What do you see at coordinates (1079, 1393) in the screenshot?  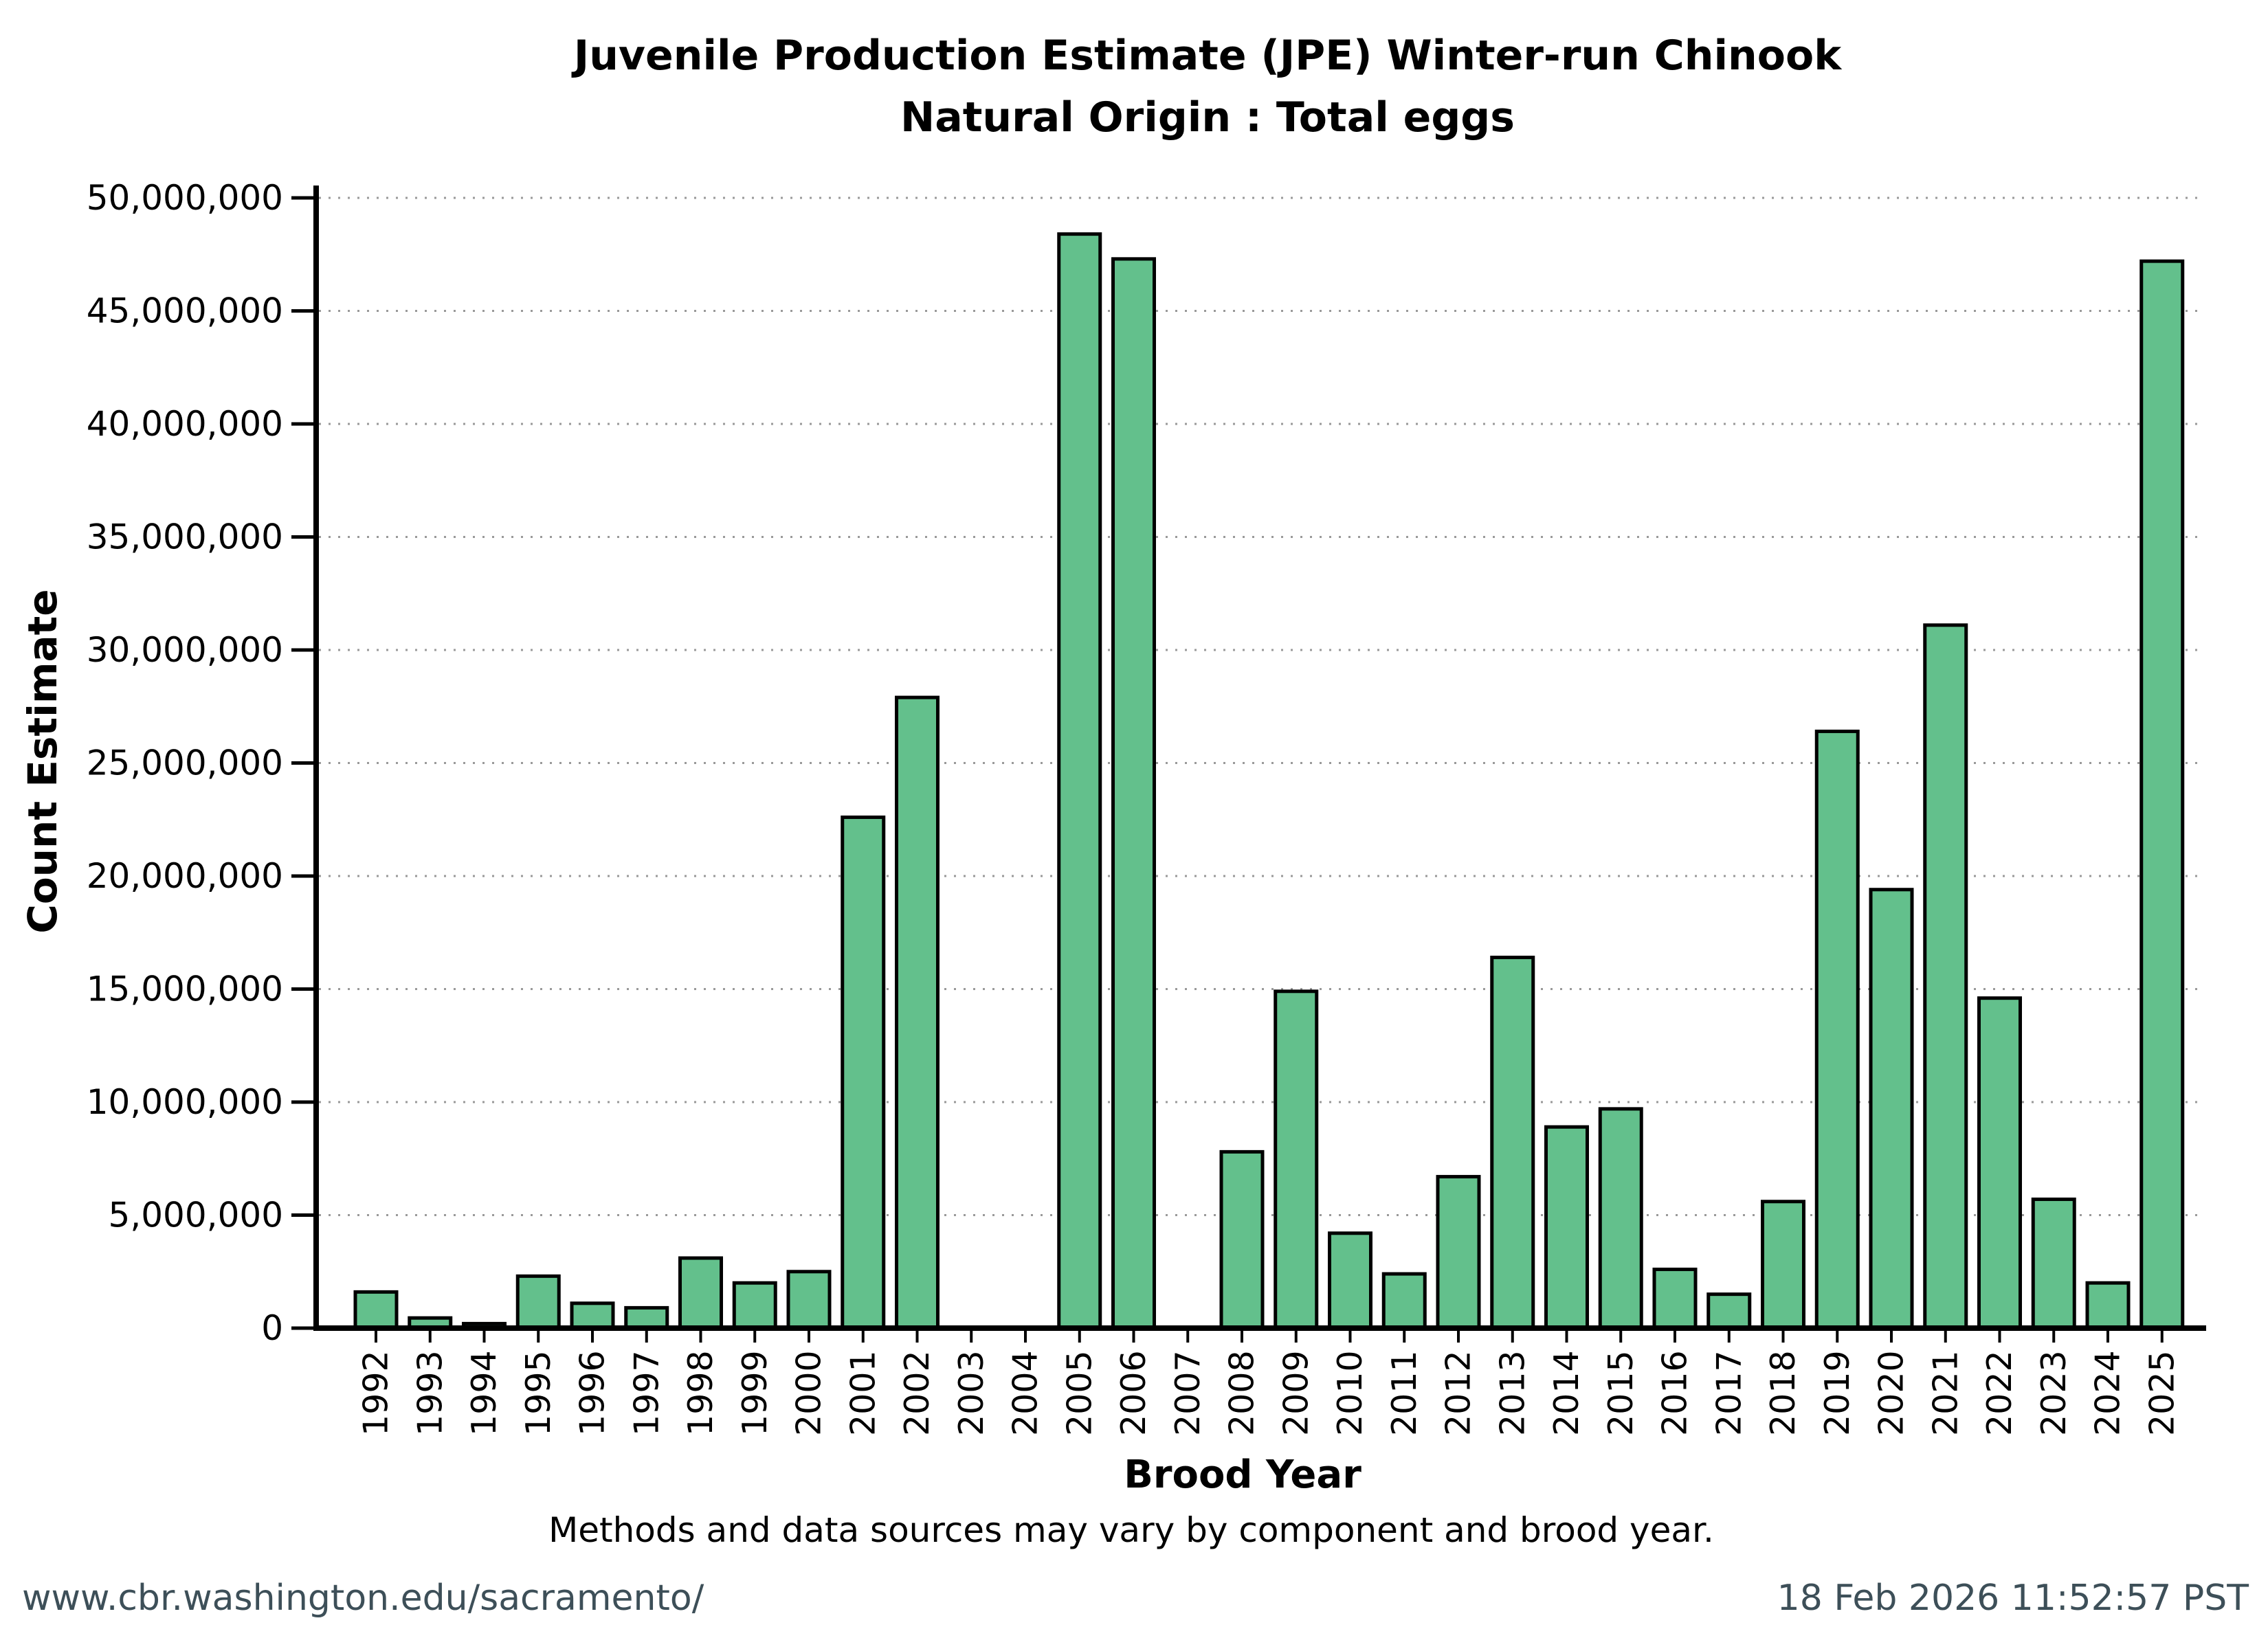 I see `x-tick-label-2005: 2005` at bounding box center [1079, 1393].